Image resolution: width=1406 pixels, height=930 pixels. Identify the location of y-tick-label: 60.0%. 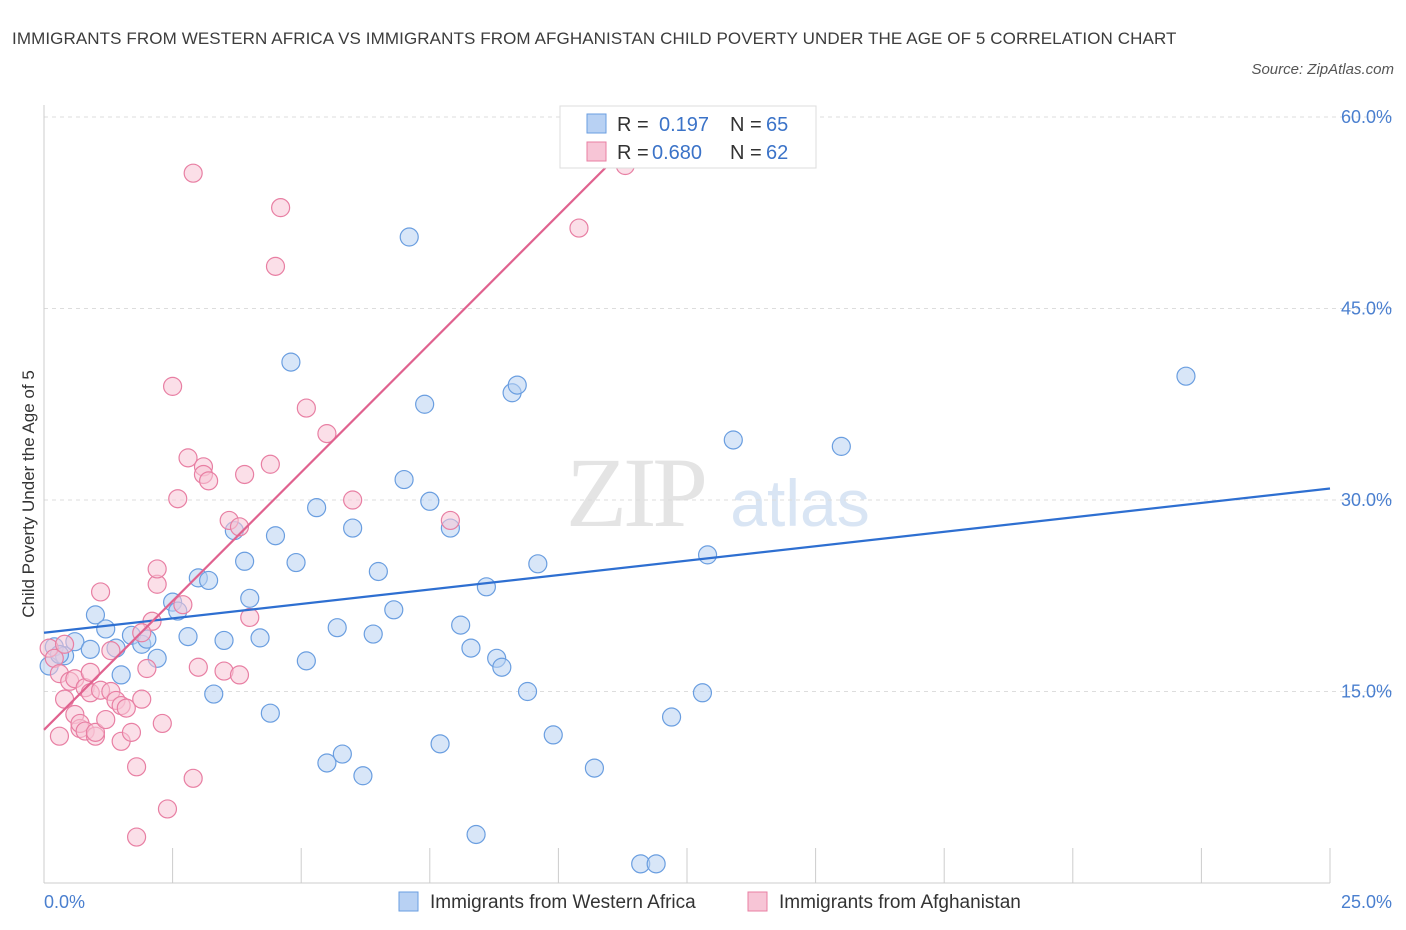
(1366, 117).